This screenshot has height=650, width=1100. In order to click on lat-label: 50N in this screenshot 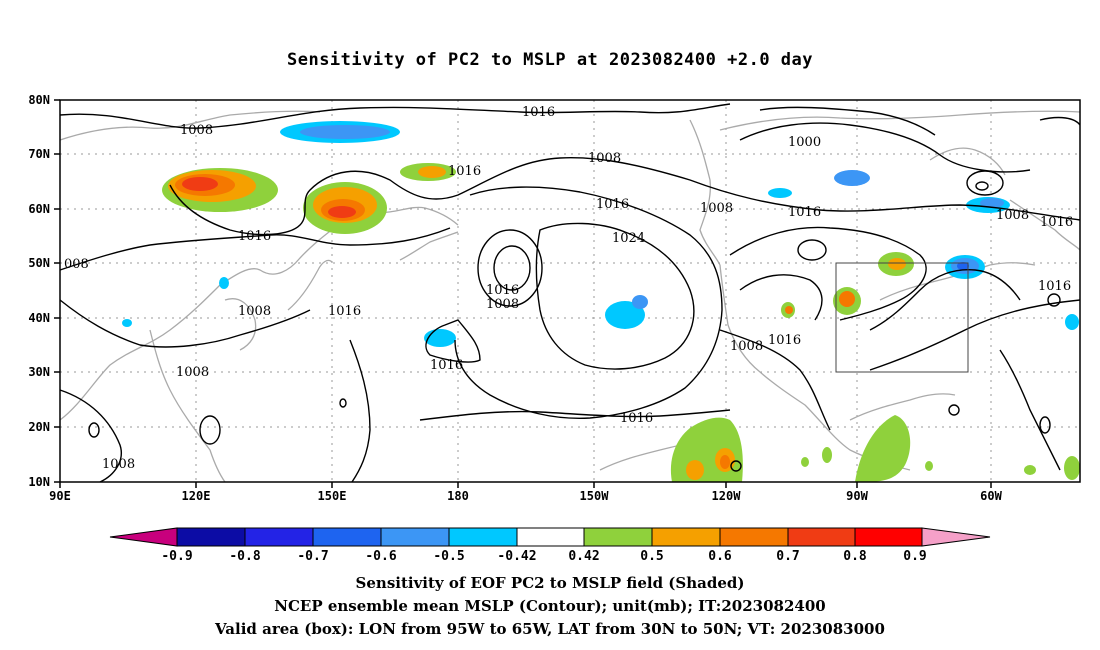, I will do `click(39, 263)`.